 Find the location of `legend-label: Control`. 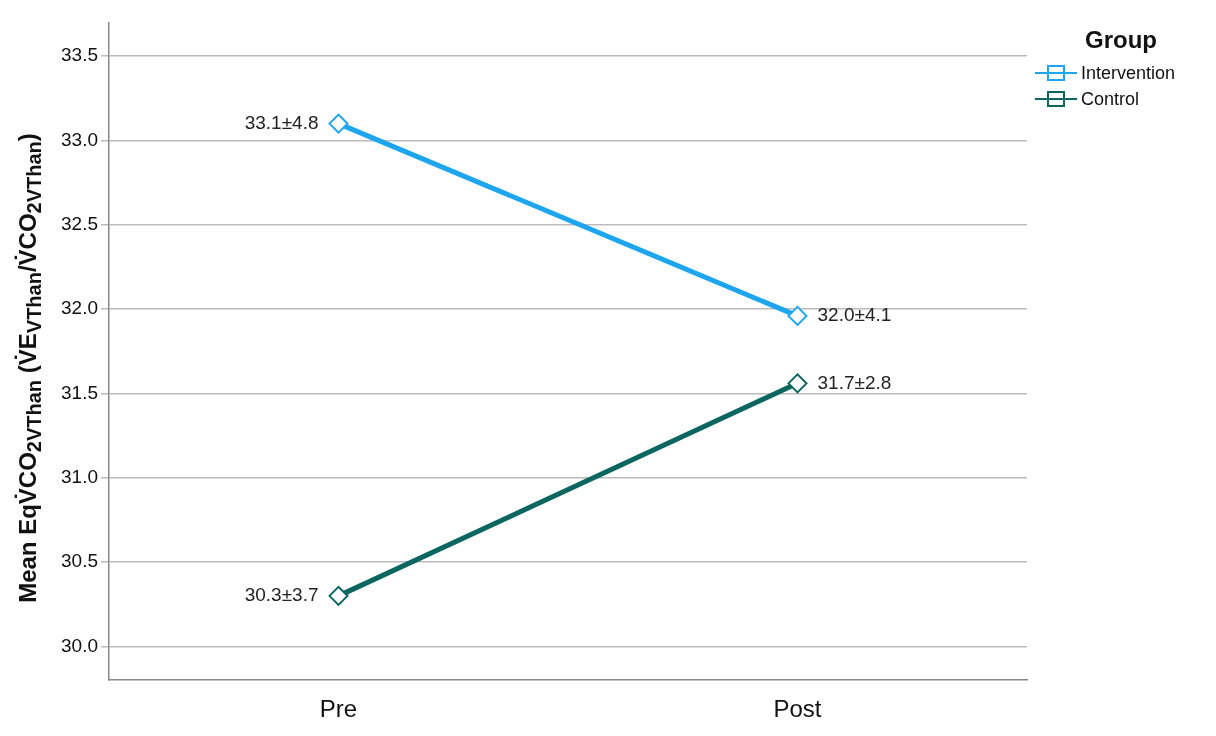

legend-label: Control is located at coordinates (1110, 99).